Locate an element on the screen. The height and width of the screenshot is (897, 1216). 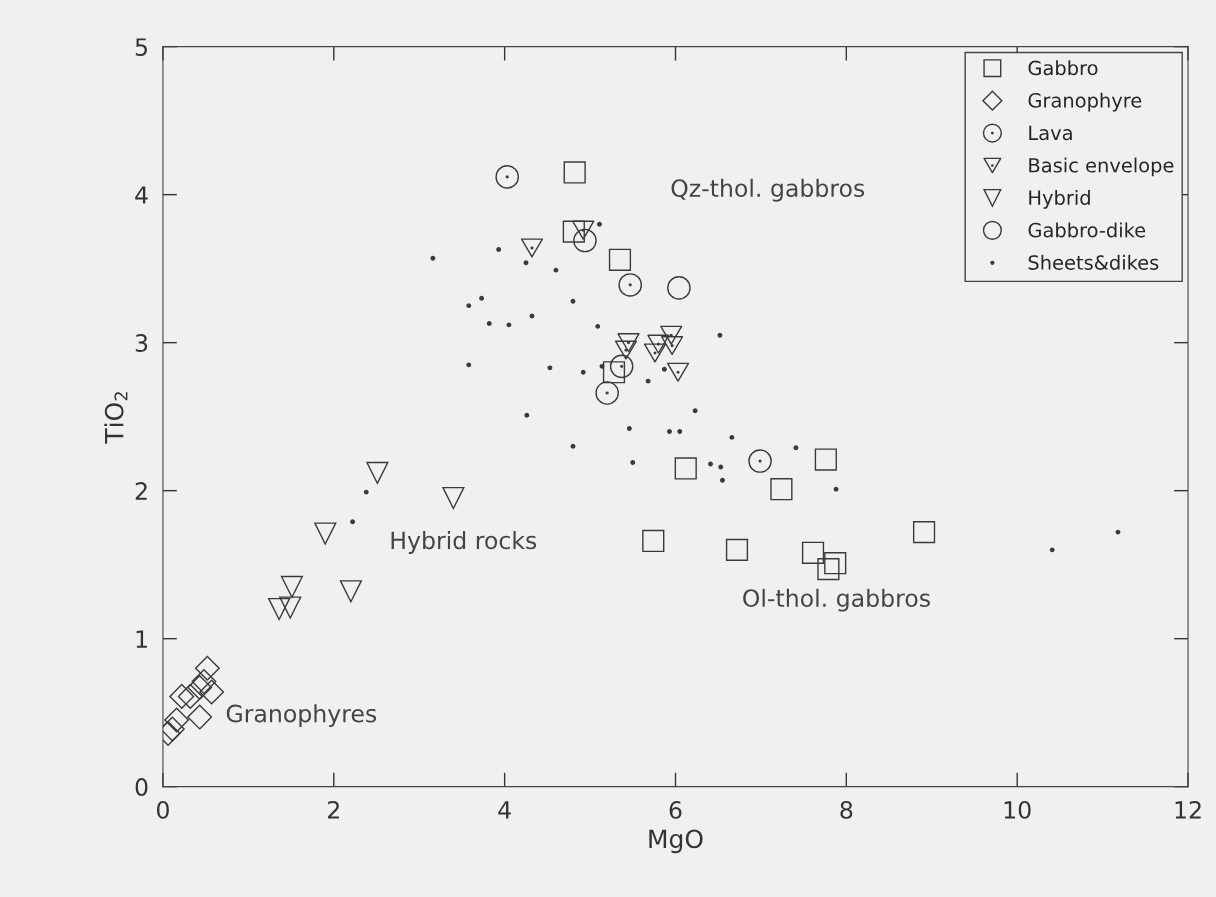
x-tick-label: 4 is located at coordinates (504, 810).